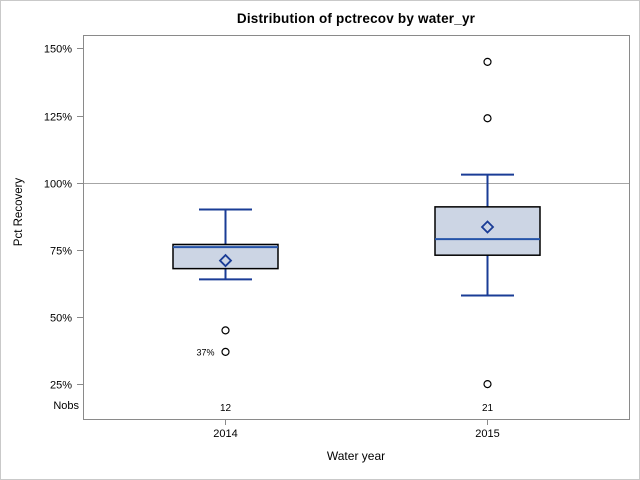 This screenshot has width=640, height=480. I want to click on nobs-value: 12, so click(226, 408).